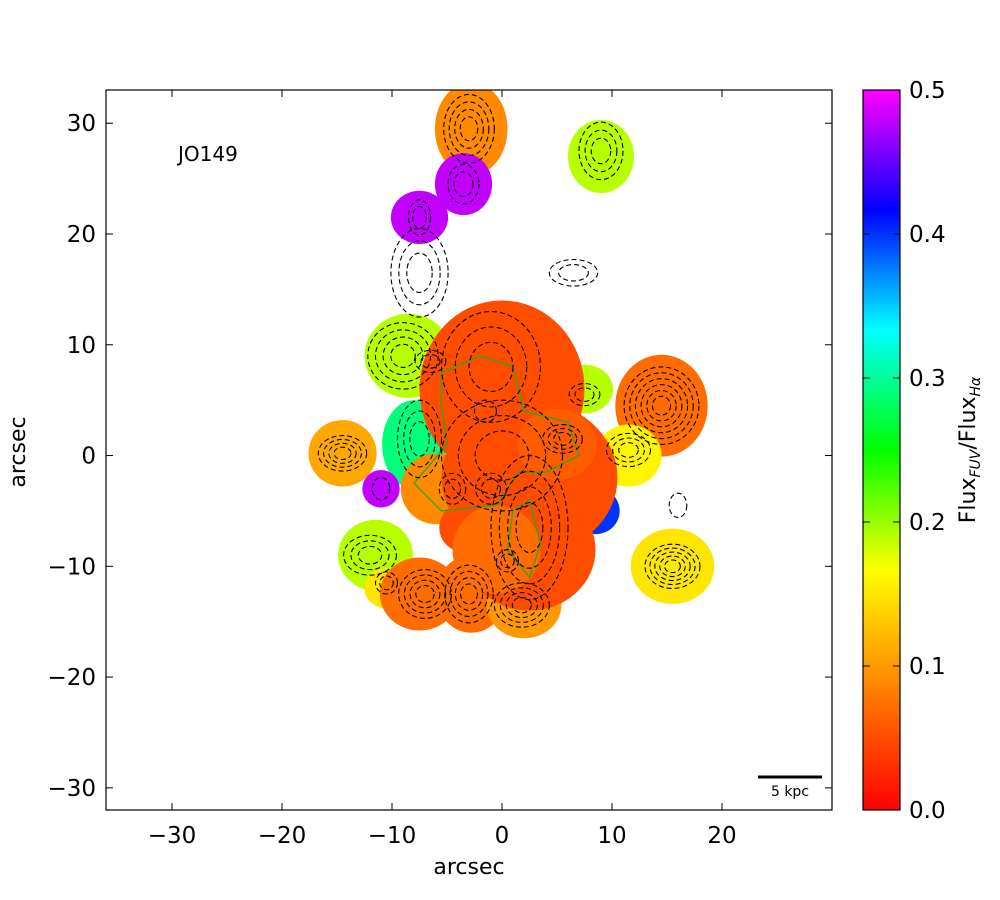 The height and width of the screenshot is (900, 1000). What do you see at coordinates (88, 457) in the screenshot?
I see `y-tick-label-3: 0` at bounding box center [88, 457].